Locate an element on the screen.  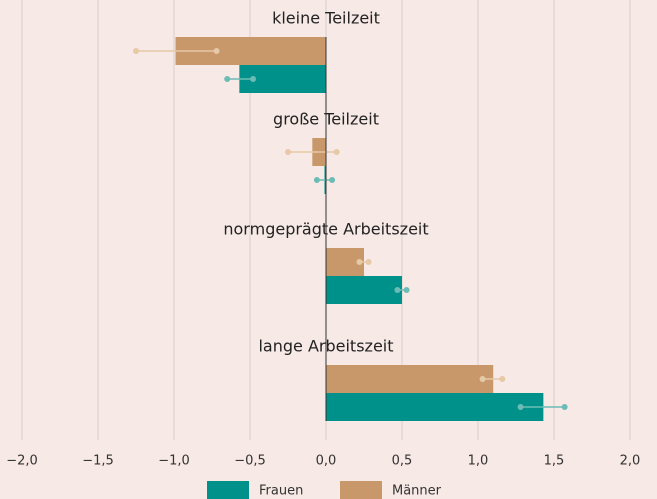
x-tick-label: 2,0 is located at coordinates (630, 461).